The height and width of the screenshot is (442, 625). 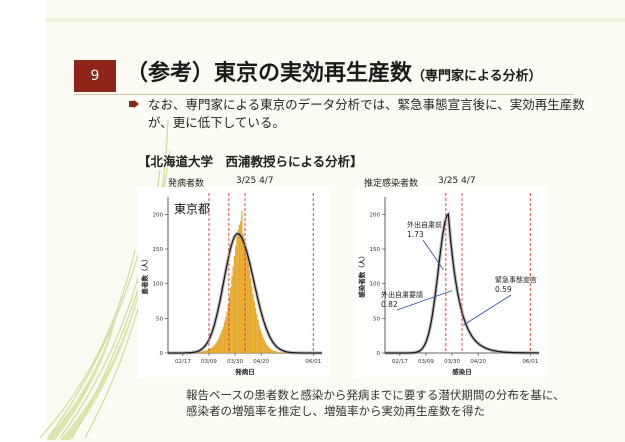 I want to click on title-separator, so click(x=324, y=94).